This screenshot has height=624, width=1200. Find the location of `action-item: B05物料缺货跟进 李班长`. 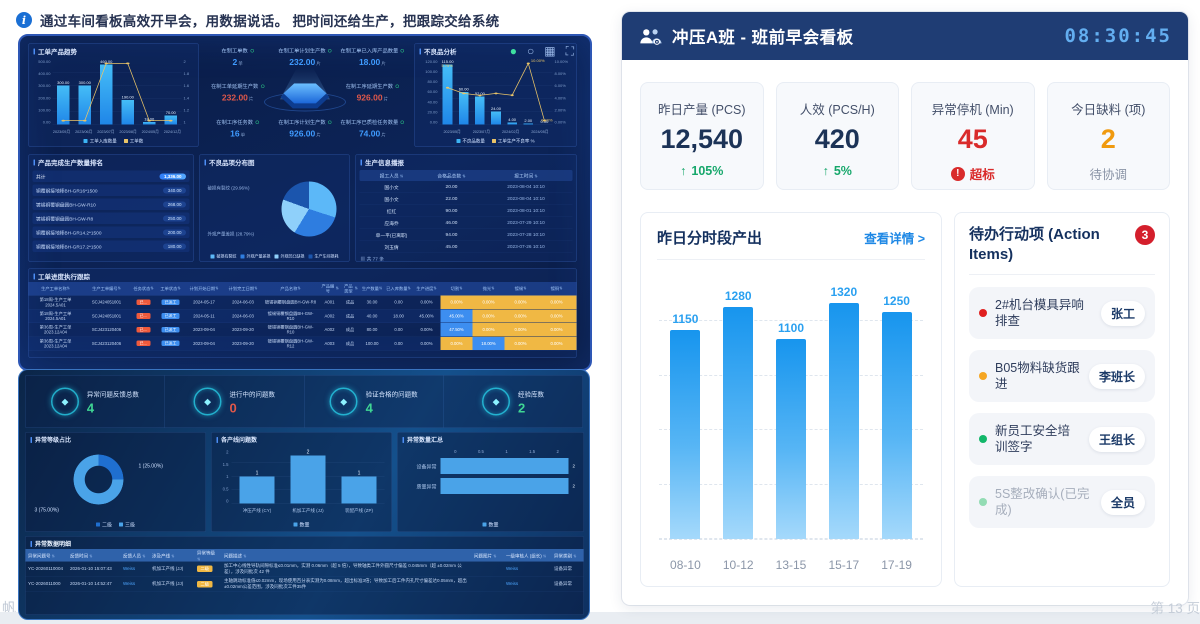

action-item: B05物料缺货跟进 李班长 is located at coordinates (1062, 376).